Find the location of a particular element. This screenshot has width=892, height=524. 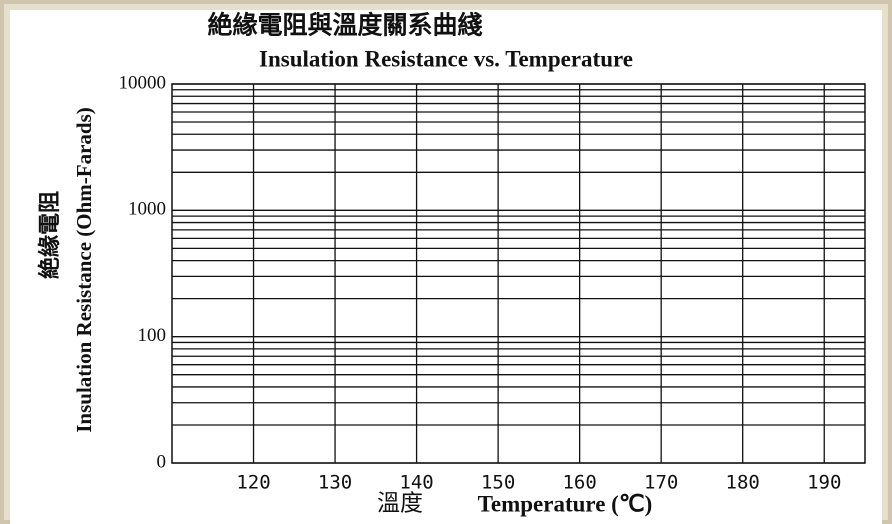

y-tick-label: 1000 is located at coordinates (147, 209).